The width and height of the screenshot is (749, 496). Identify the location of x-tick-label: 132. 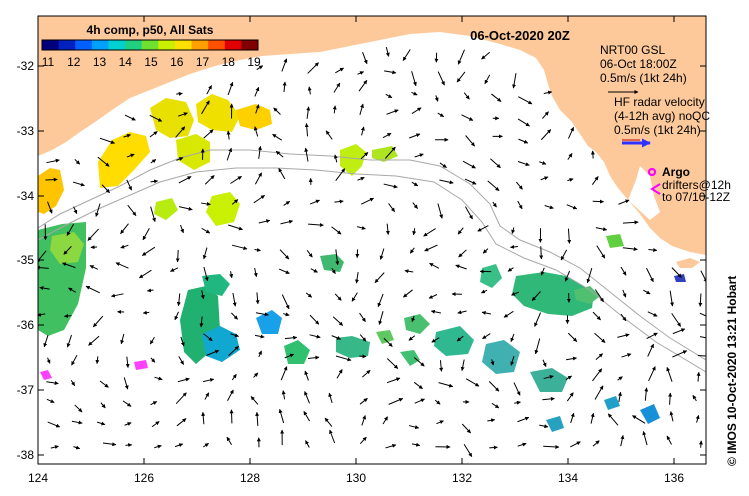
(462, 478).